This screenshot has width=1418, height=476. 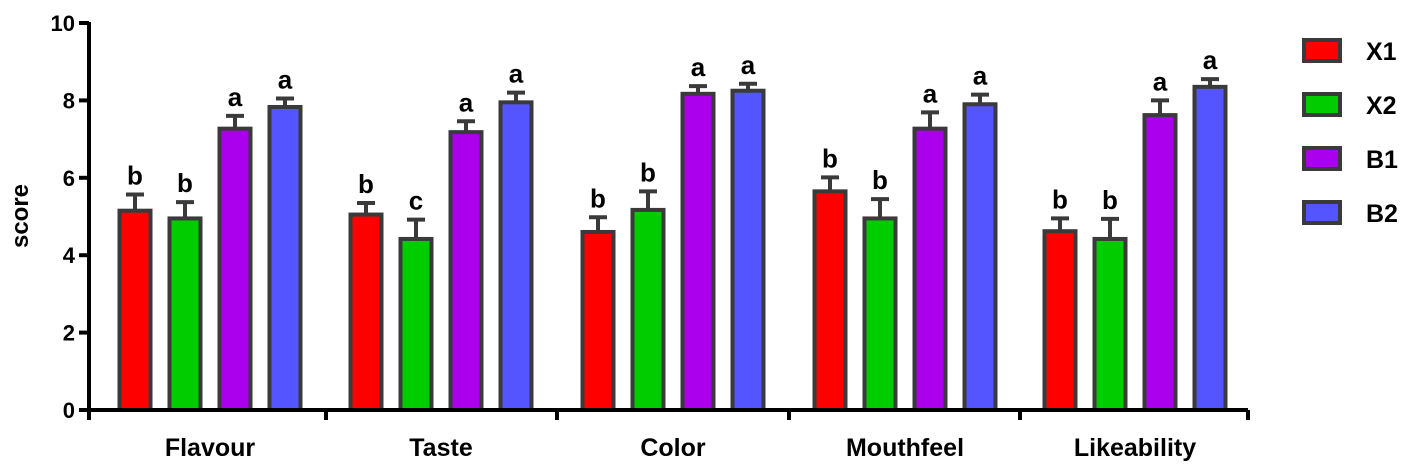 What do you see at coordinates (210, 448) in the screenshot?
I see `x-tick-label-flavour: Flavour` at bounding box center [210, 448].